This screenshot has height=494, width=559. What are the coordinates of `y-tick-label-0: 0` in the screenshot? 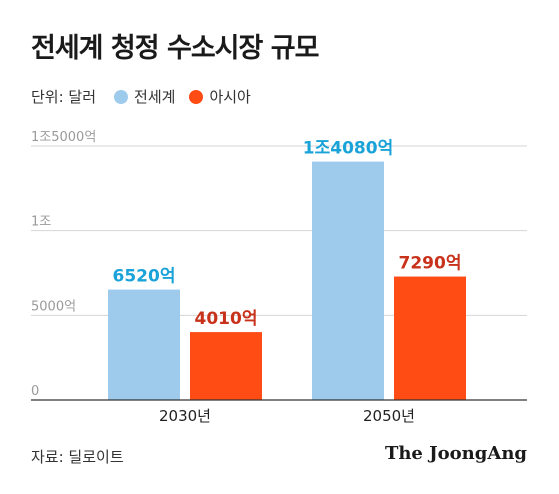 It's located at (35, 391).